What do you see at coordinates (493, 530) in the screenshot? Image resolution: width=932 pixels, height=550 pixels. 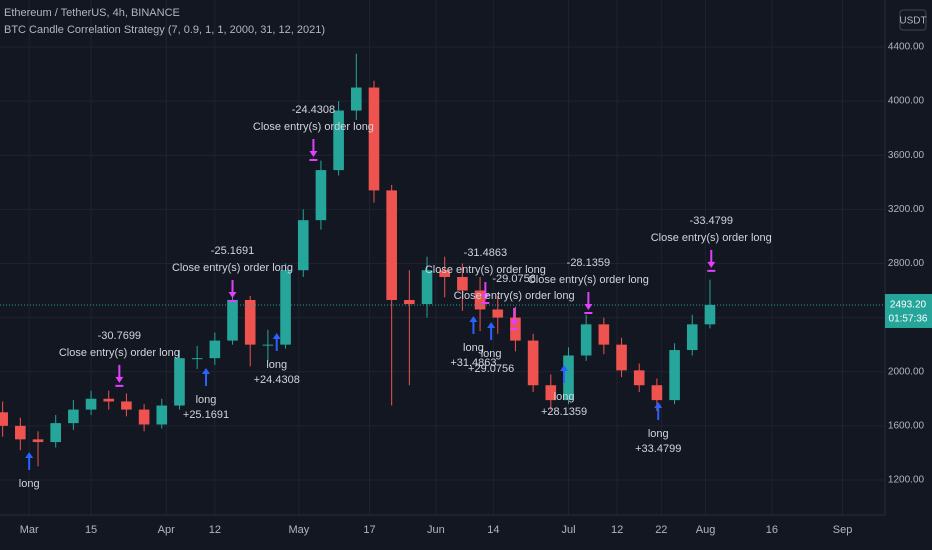 I see `x-tick-label: 14` at bounding box center [493, 530].